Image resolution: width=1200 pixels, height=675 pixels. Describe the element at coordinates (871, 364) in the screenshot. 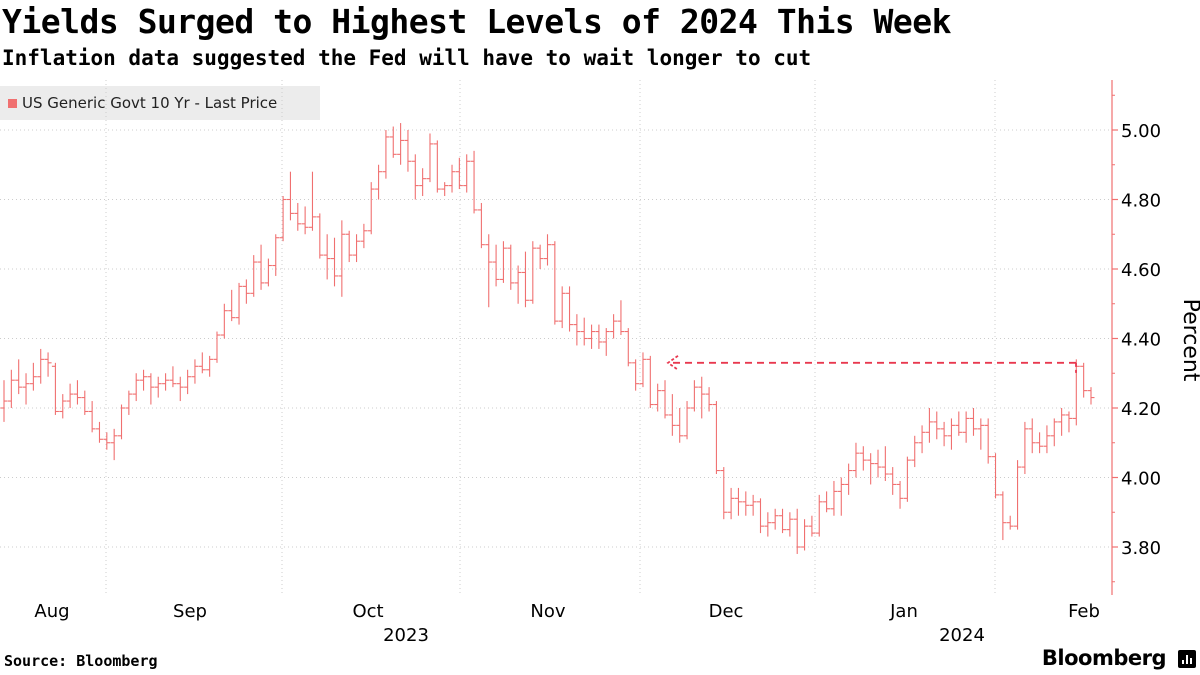

I see `annotation-layer` at that location.